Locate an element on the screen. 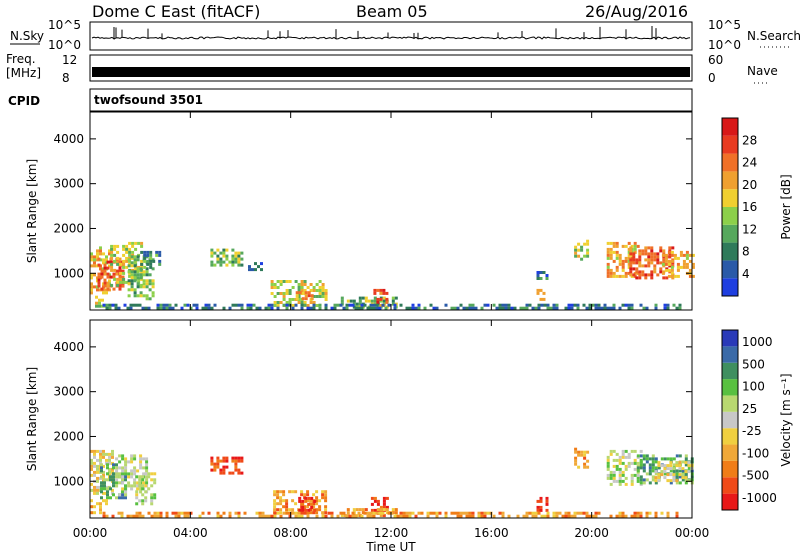  velocity-colorbar-tick: -500 is located at coordinates (755, 476).